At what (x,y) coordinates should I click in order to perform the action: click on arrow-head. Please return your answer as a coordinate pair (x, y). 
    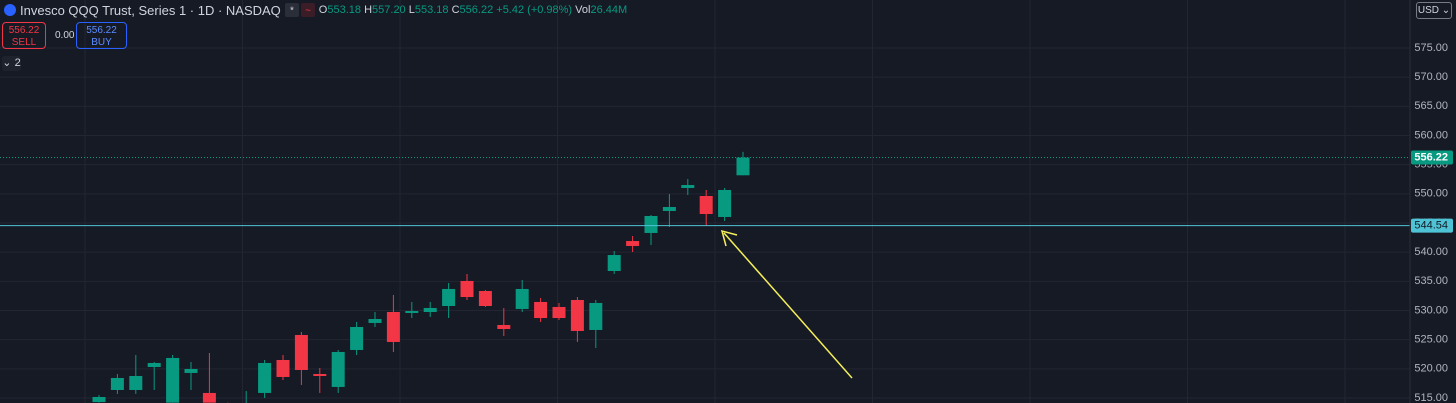
    Looking at the image, I should click on (729, 238).